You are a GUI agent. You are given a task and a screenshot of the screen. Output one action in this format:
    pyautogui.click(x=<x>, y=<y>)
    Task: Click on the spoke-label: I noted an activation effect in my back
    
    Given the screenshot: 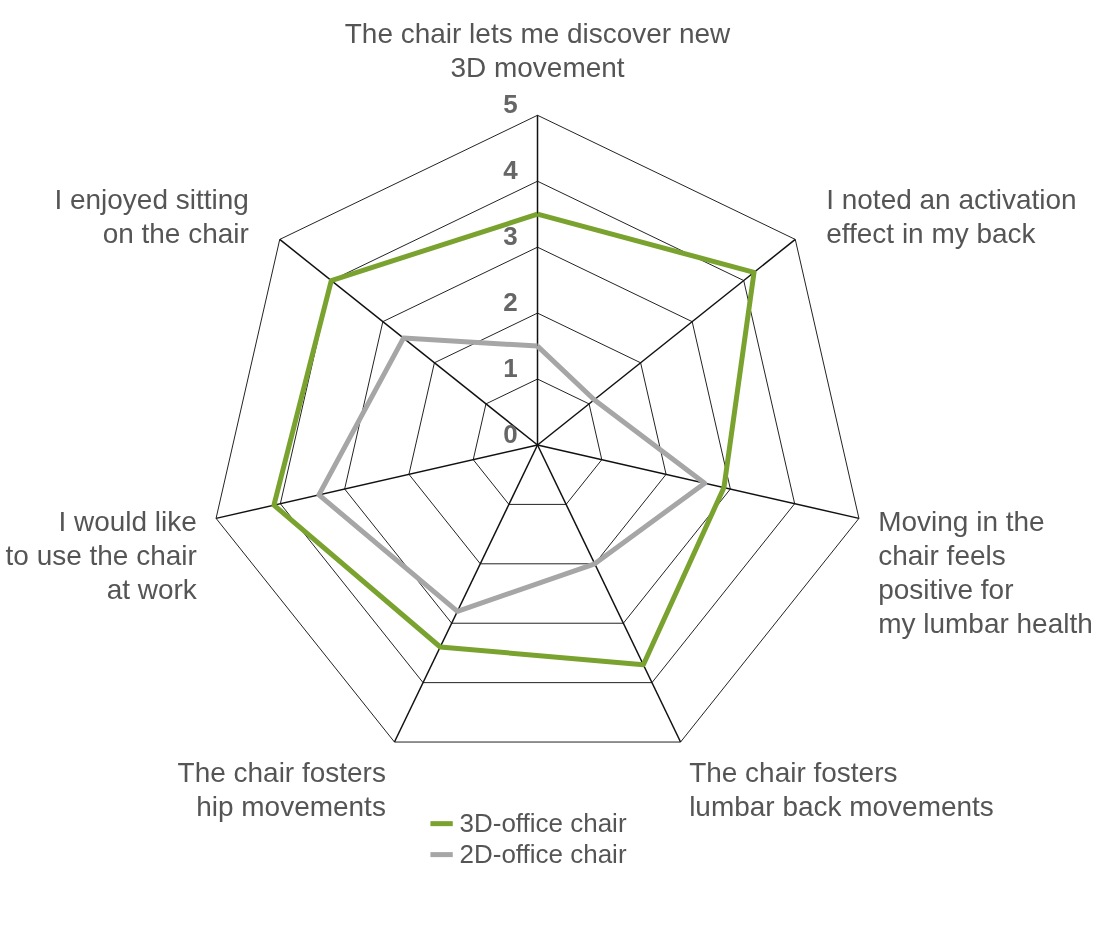 What is the action you would take?
    pyautogui.click(x=951, y=216)
    